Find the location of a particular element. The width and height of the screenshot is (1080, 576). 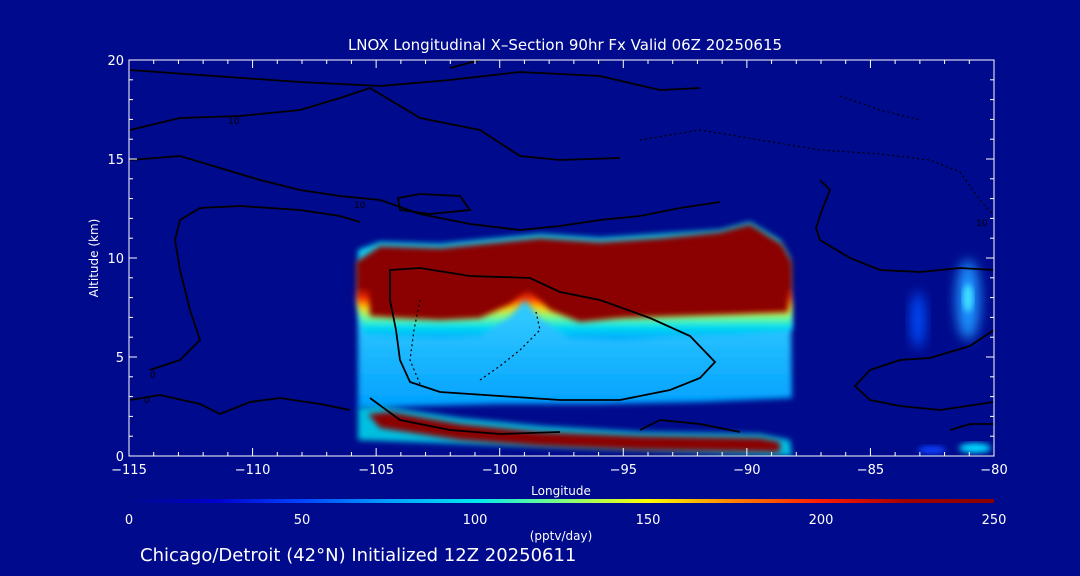

y-axis-label: Altitude (km) is located at coordinates (94, 258).